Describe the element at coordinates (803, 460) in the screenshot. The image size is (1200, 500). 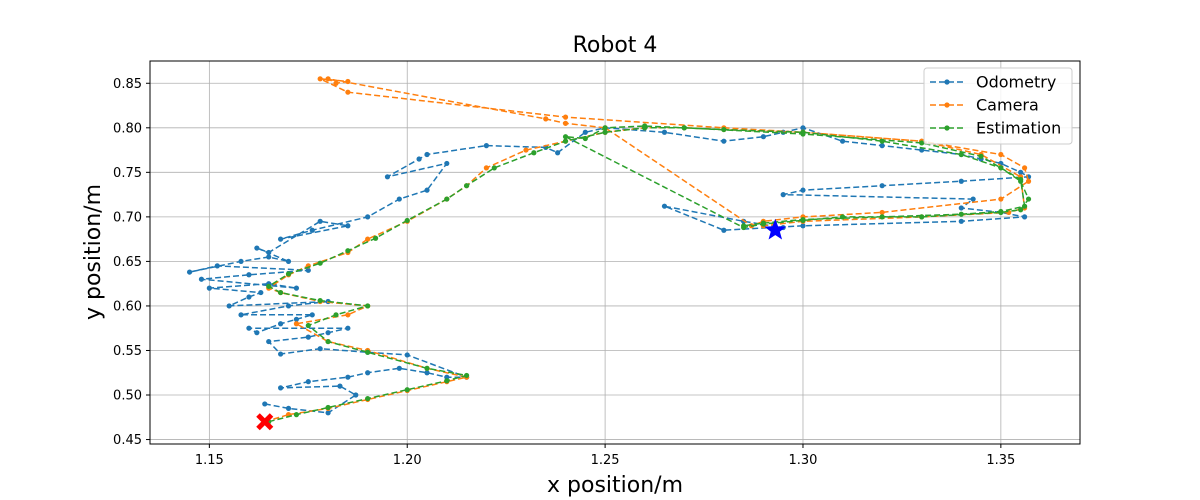
I see `x-tick-label: 1.30` at that location.